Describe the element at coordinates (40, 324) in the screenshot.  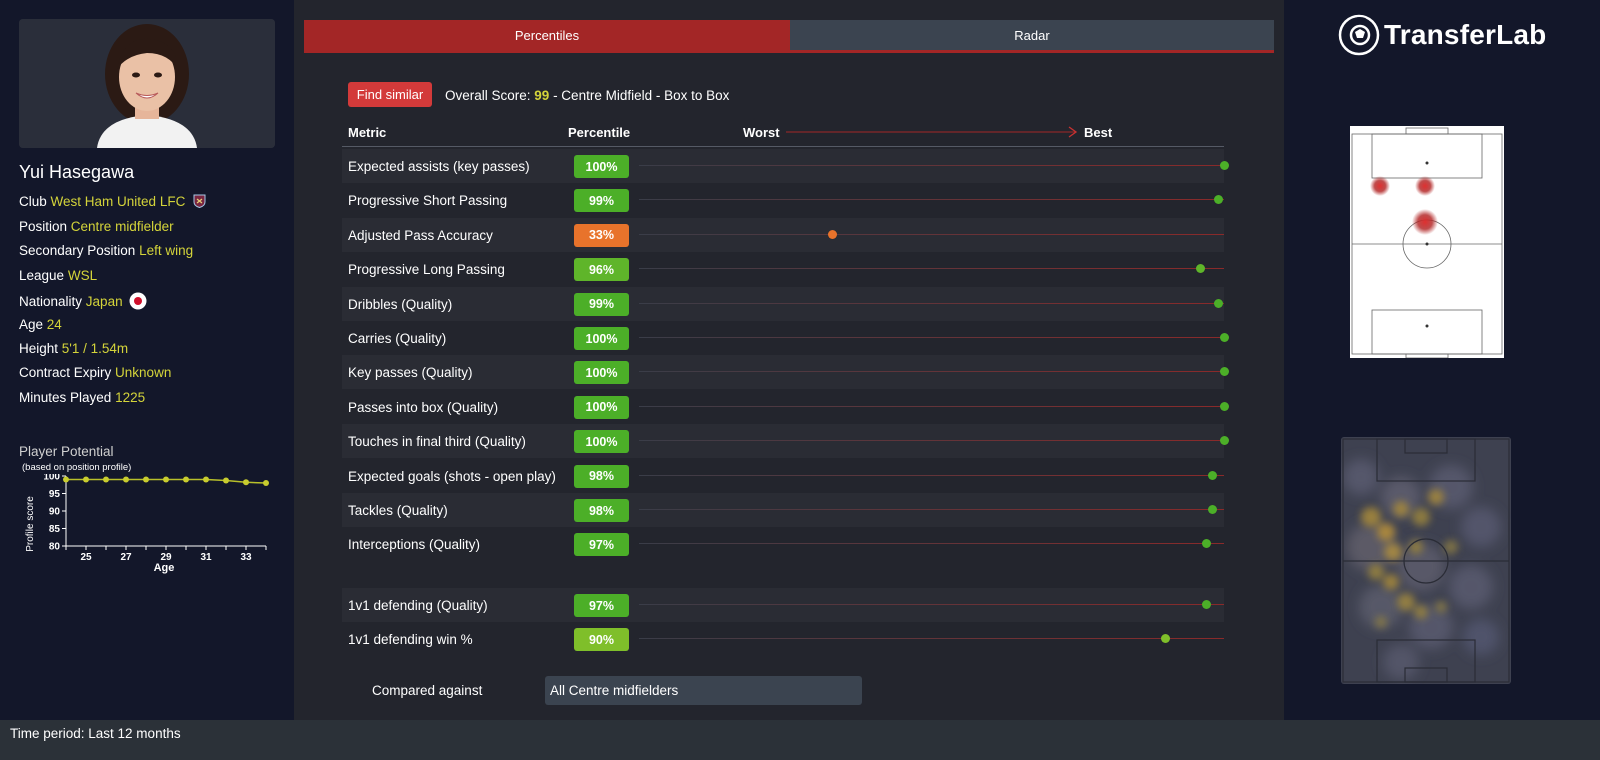
I see `info-age: Age 24` at that location.